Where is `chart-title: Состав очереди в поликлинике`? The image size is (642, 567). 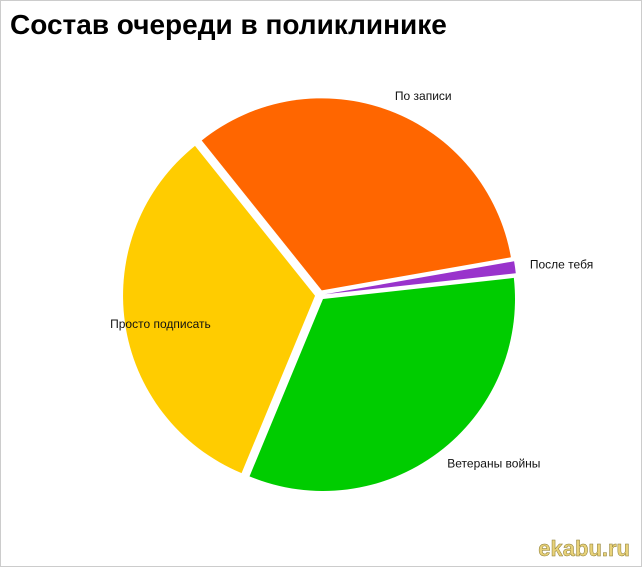 chart-title: Состав очереди в поликлинике is located at coordinates (228, 24).